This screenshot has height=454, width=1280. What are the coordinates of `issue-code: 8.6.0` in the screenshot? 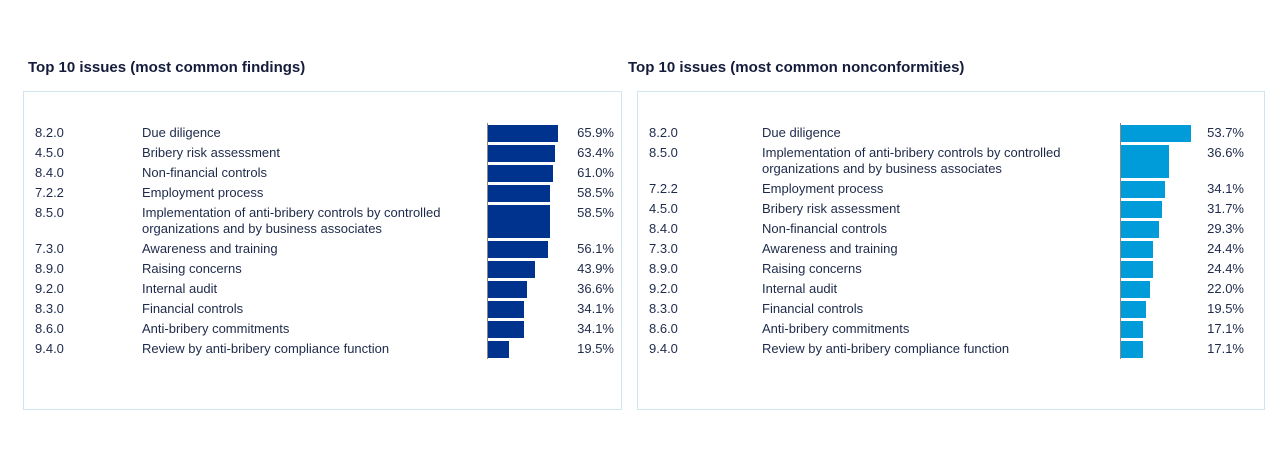 It's located at (49, 328).